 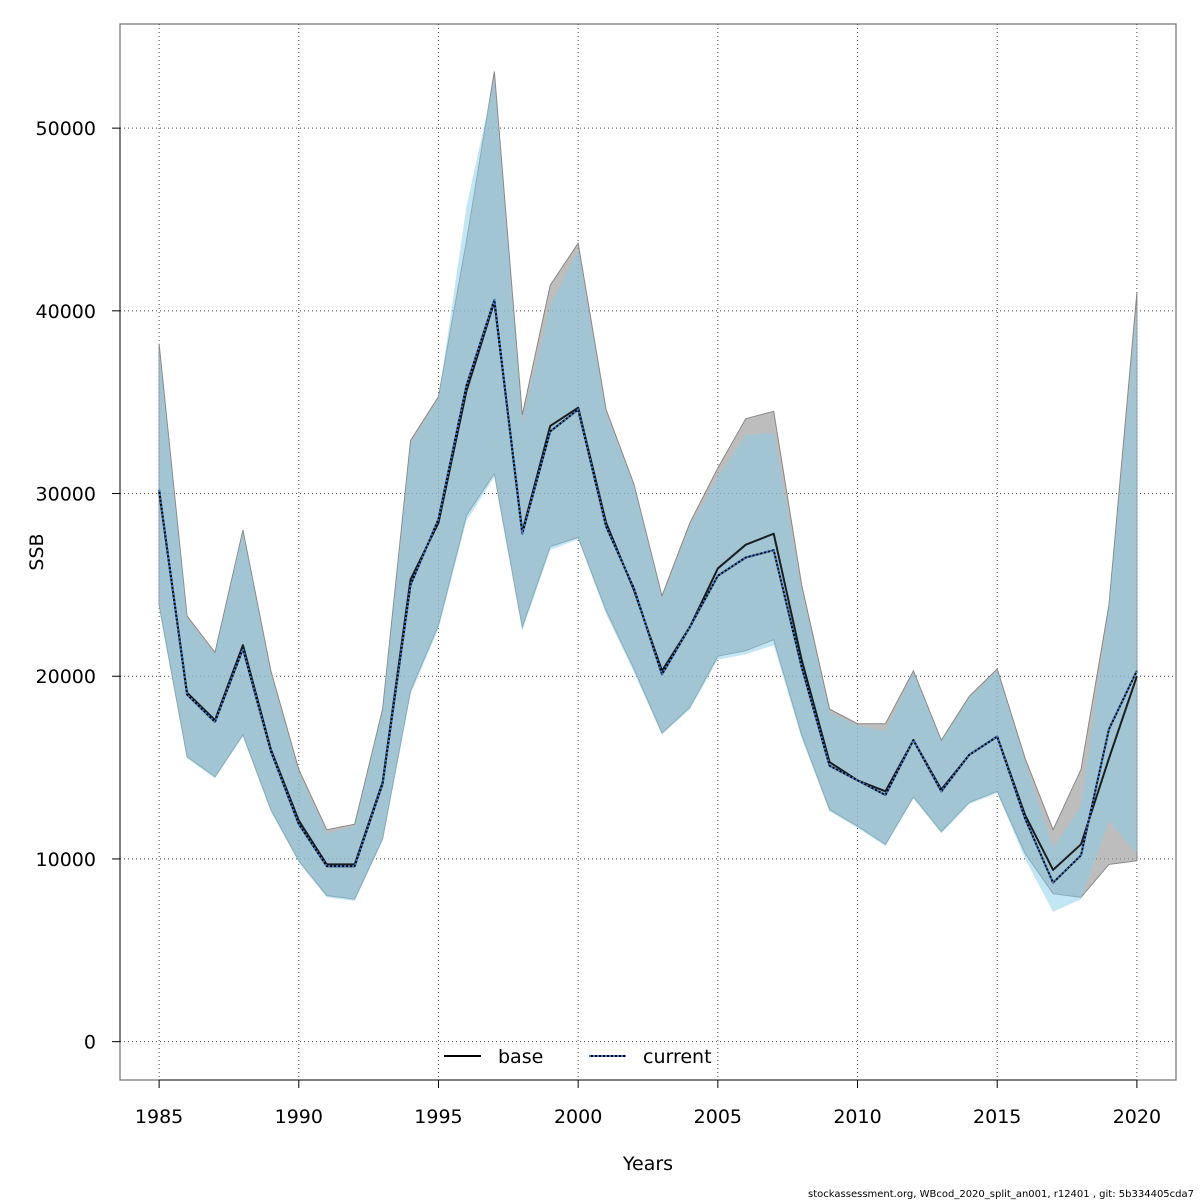 What do you see at coordinates (578, 1117) in the screenshot?
I see `x-tick-label-2000: 2000` at bounding box center [578, 1117].